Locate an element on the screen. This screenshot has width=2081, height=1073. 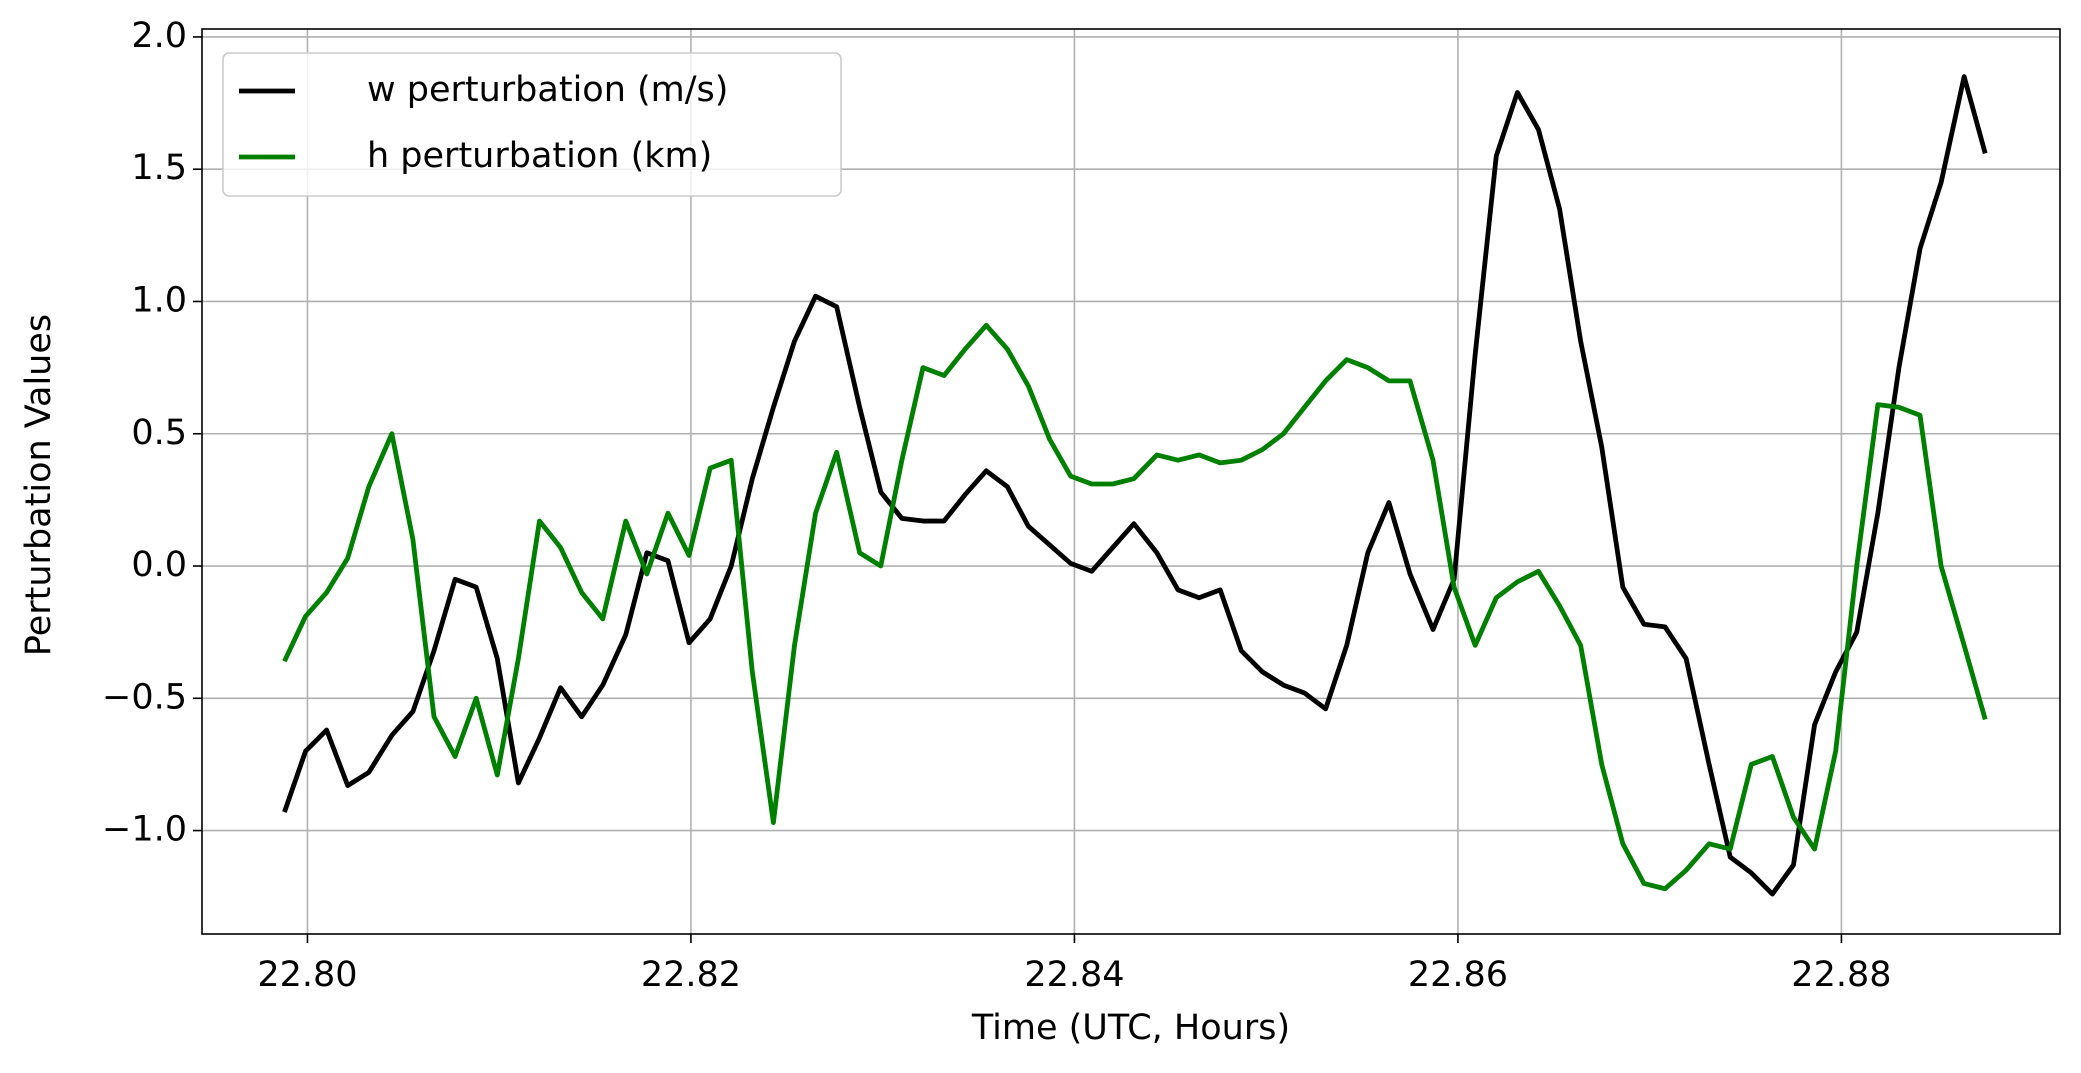
legend-label: w perturbation (m/s) is located at coordinates (547, 90).